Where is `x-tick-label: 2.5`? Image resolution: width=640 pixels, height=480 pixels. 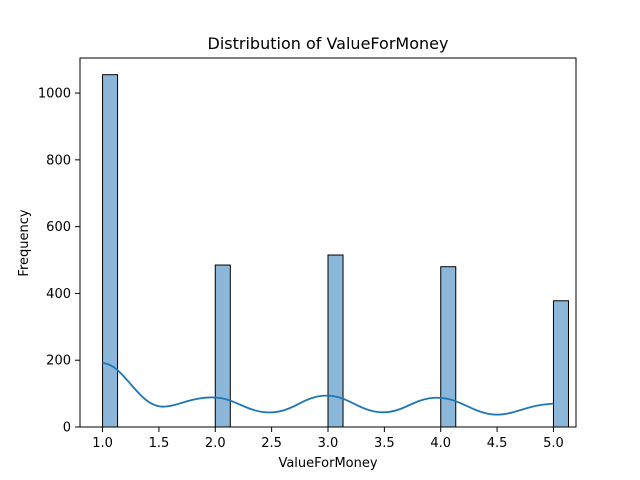
x-tick-label: 2.5 is located at coordinates (271, 443).